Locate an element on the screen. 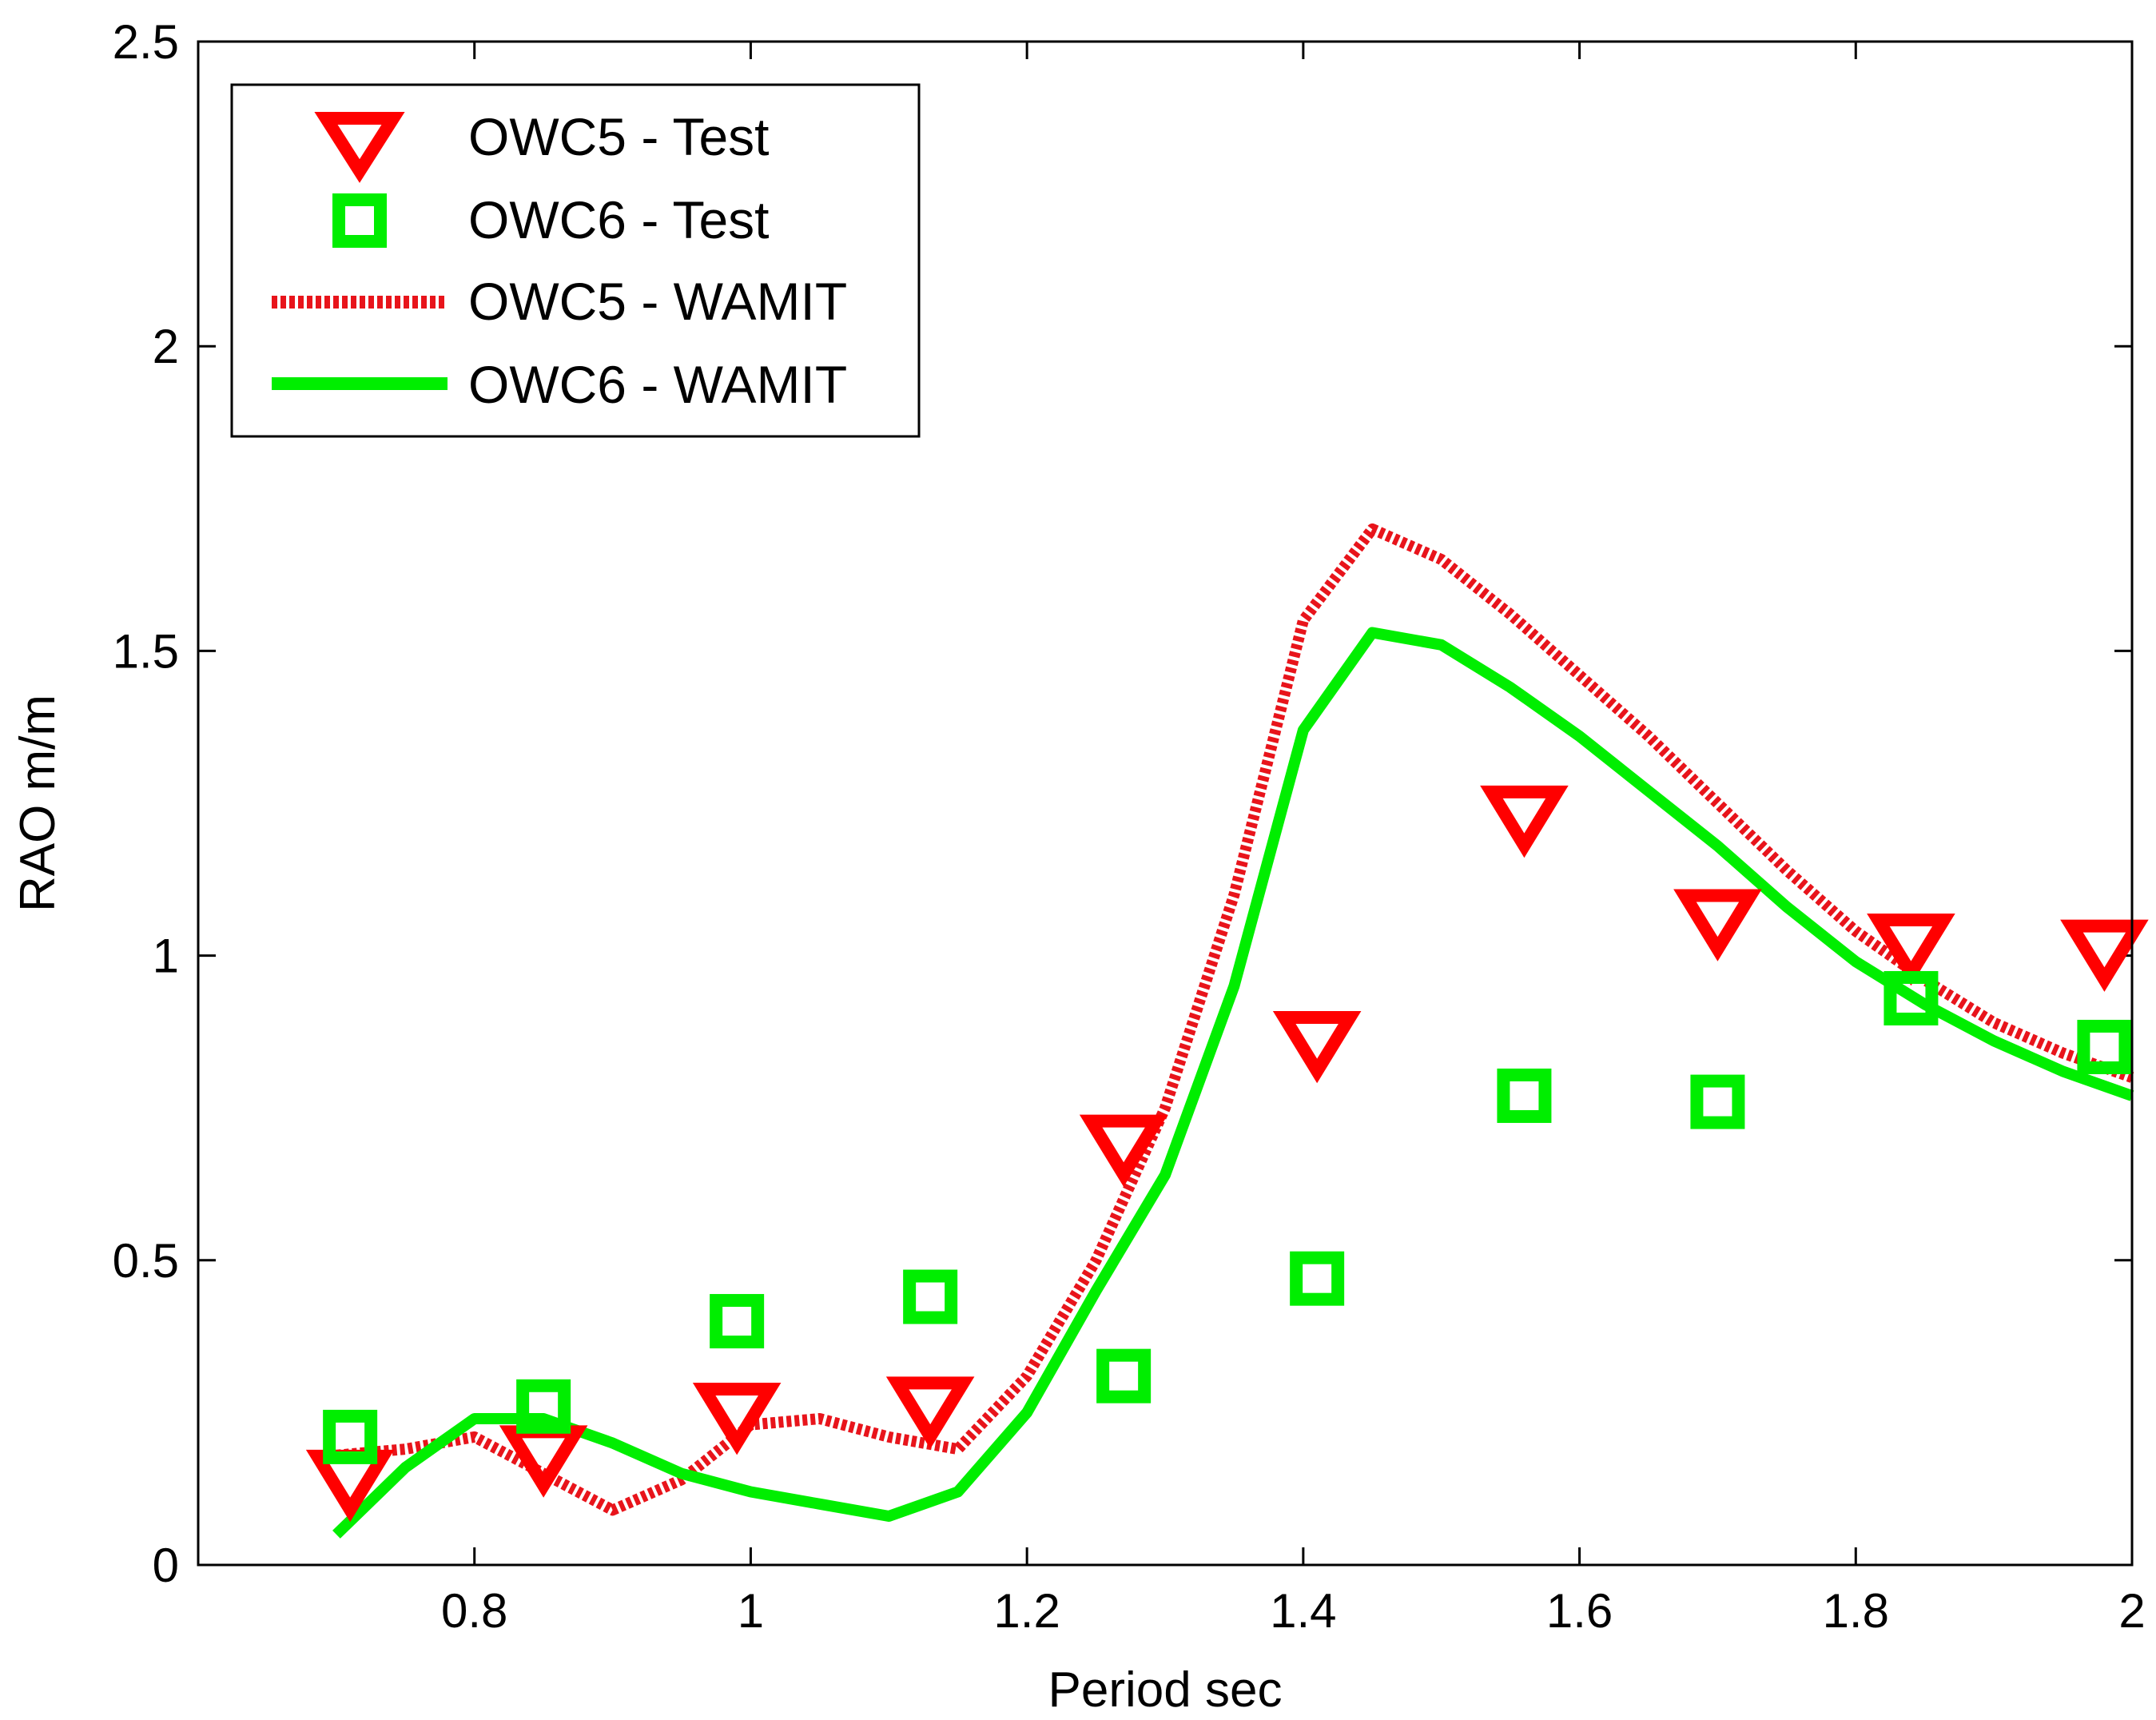  legend-item-owc5-test: OWC5 - Test is located at coordinates (542, 145).